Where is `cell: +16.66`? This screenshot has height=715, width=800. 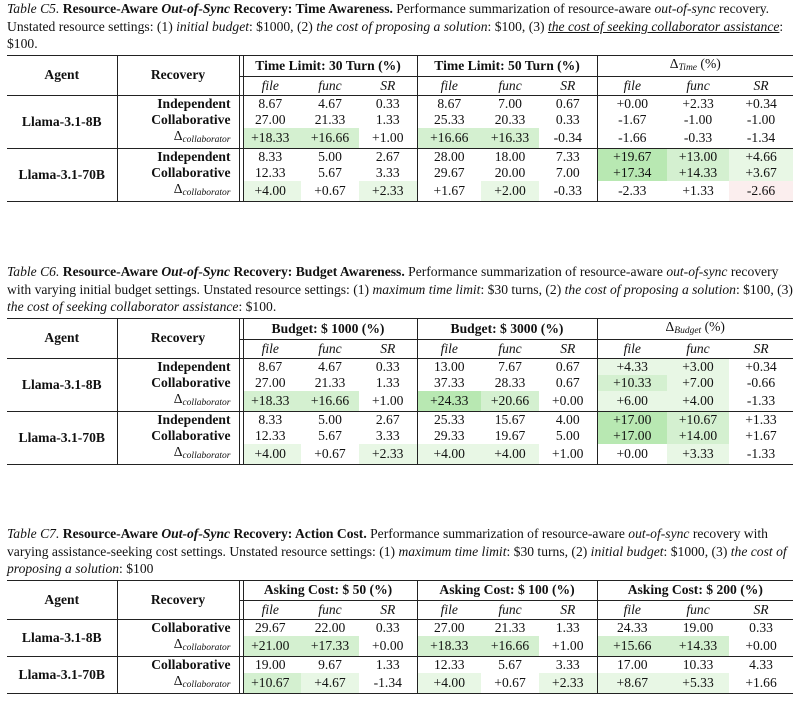
cell: +16.66 is located at coordinates (330, 401).